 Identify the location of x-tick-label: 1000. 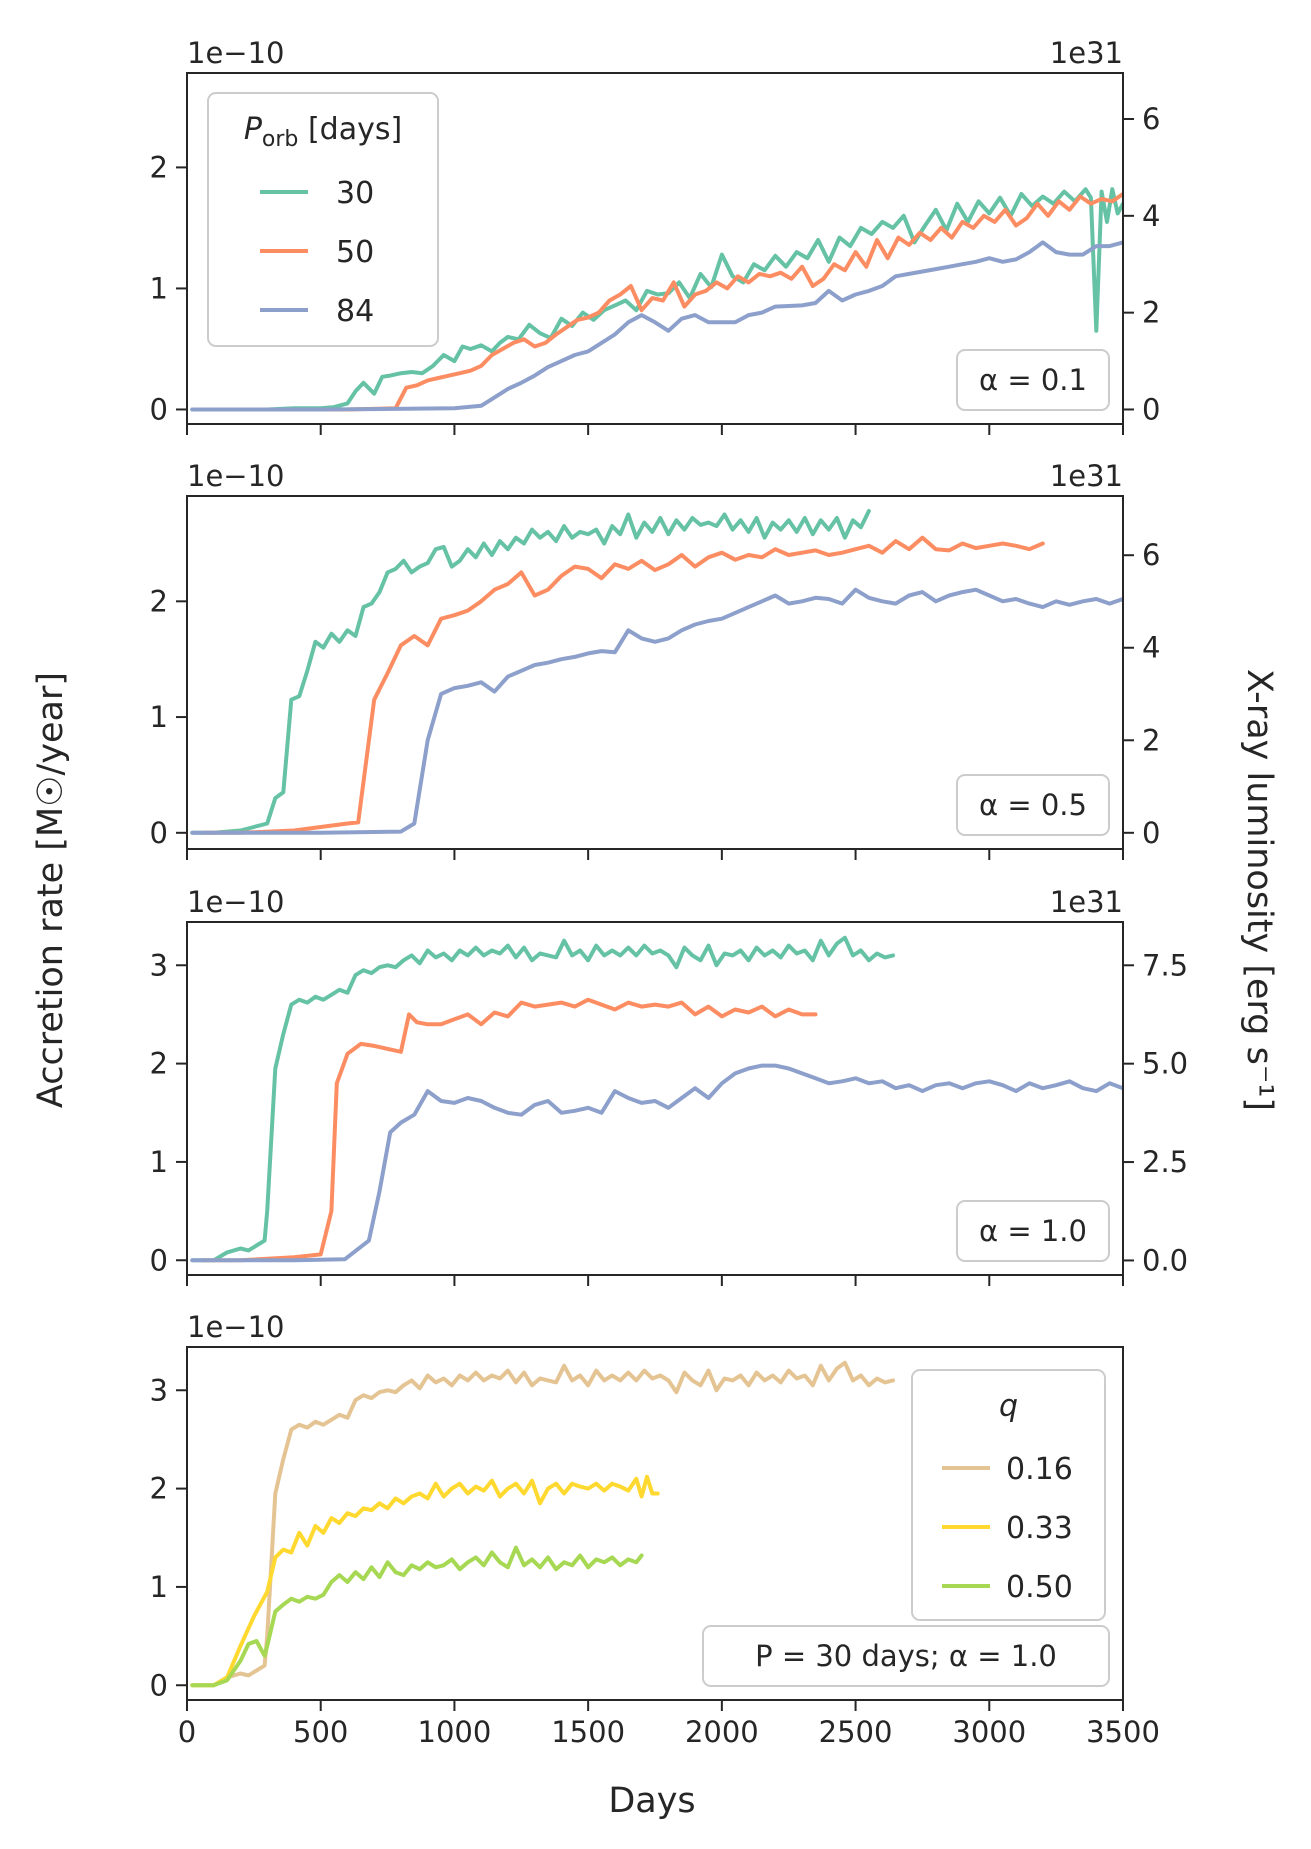
(455, 1732).